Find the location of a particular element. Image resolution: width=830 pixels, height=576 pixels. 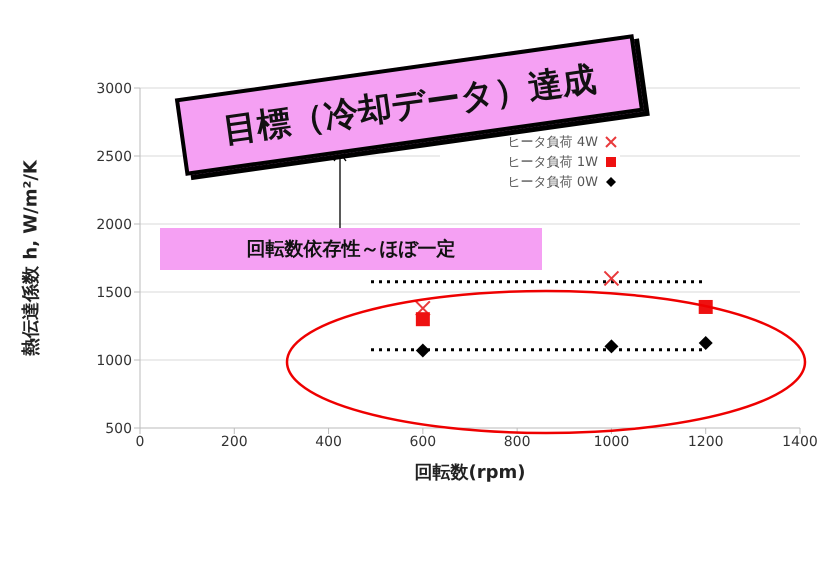

x-tick-label: 1200 is located at coordinates (706, 442).